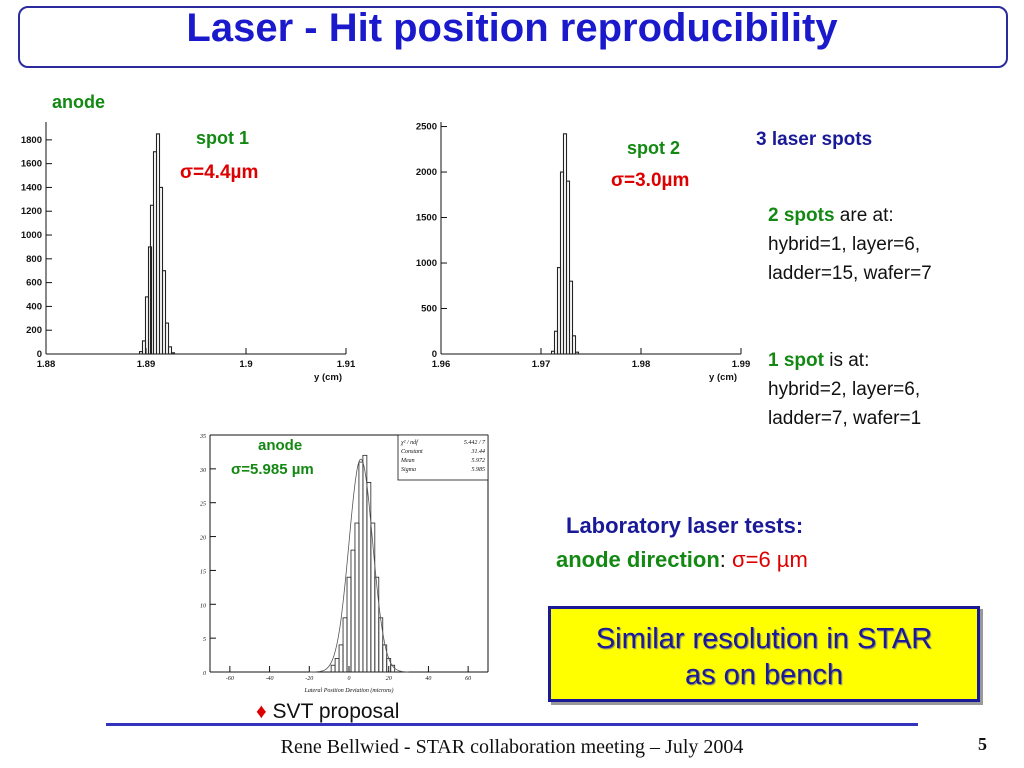 The height and width of the screenshot is (768, 1024). Describe the element at coordinates (230, 679) in the screenshot. I see `x-tick-label: -60` at that location.